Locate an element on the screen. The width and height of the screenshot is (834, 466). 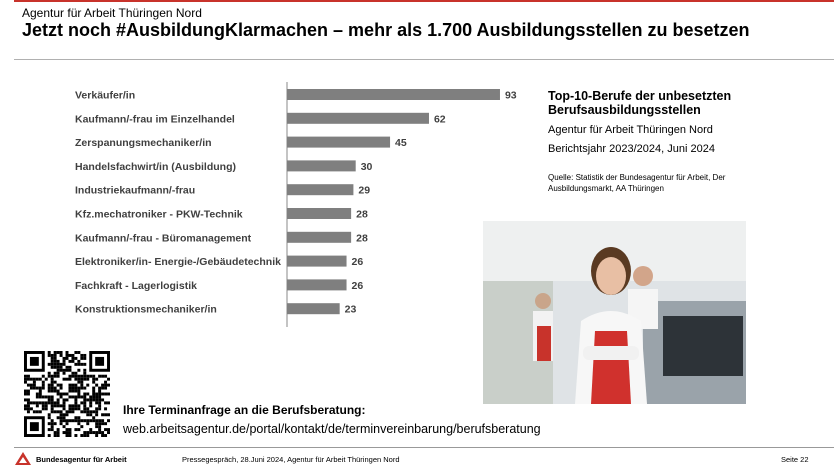
category-label: Kaufmann/-frau im Einzelhandel is located at coordinates (155, 119).